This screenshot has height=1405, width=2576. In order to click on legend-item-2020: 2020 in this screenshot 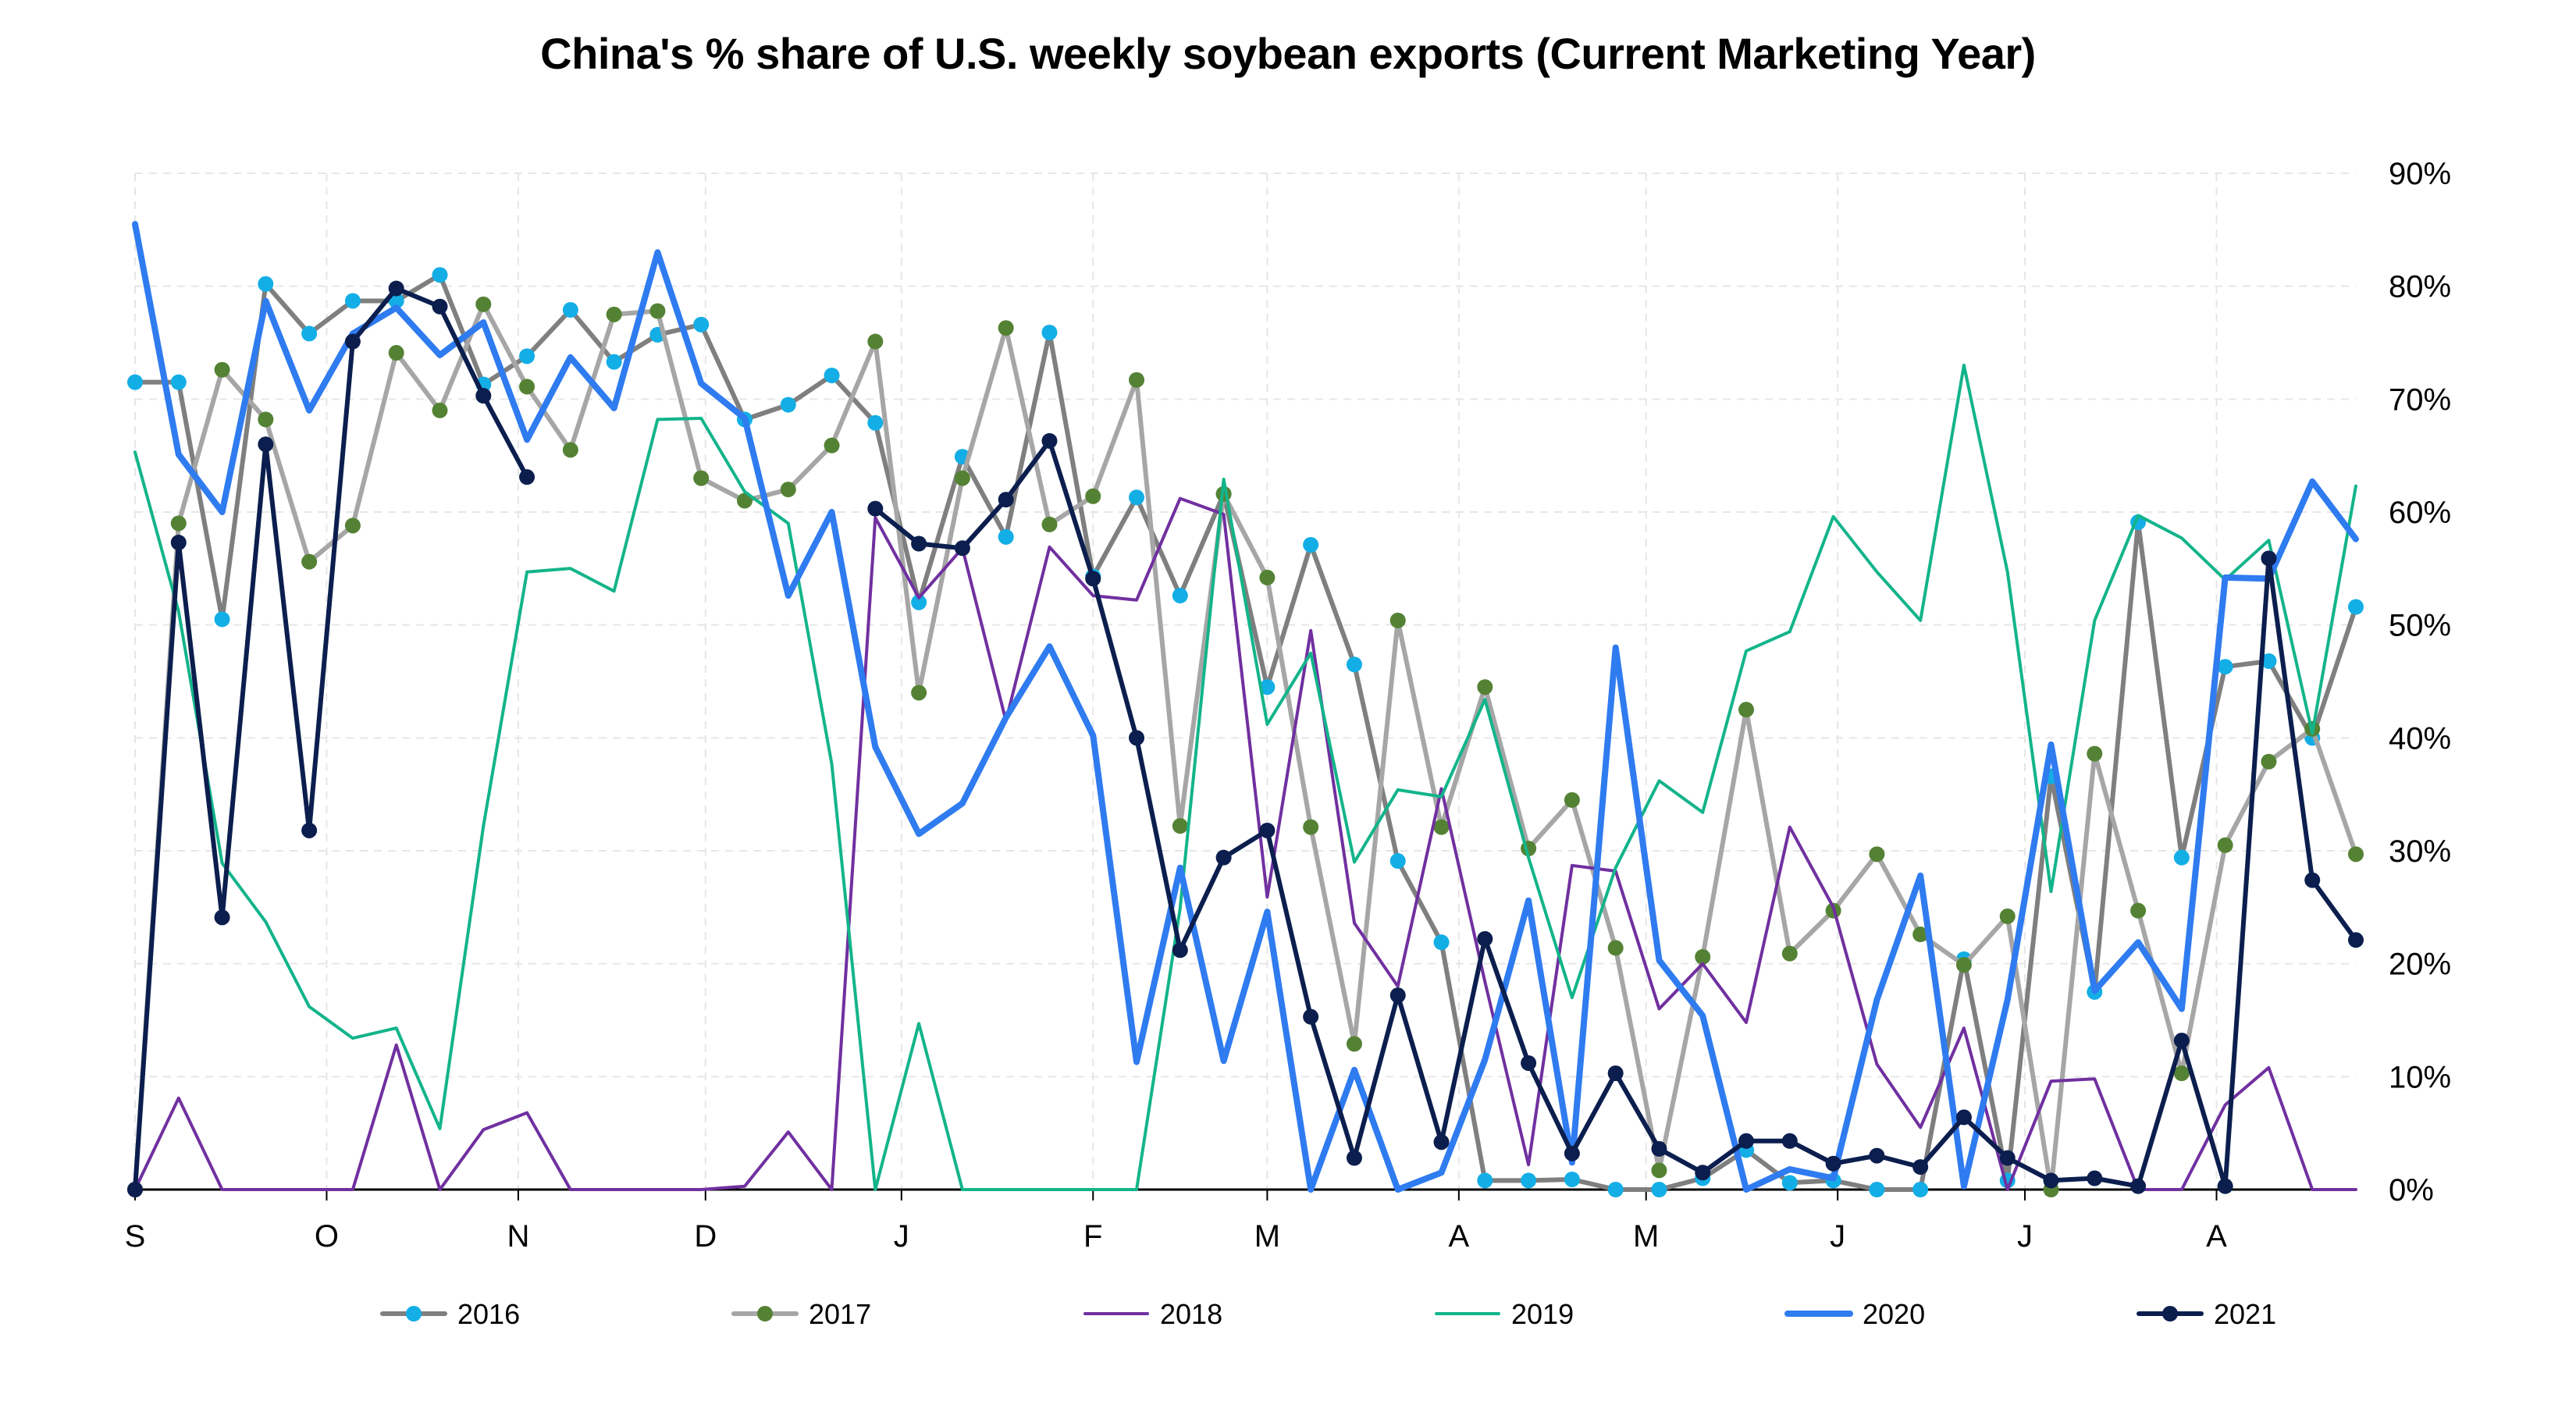, I will do `click(1855, 1314)`.